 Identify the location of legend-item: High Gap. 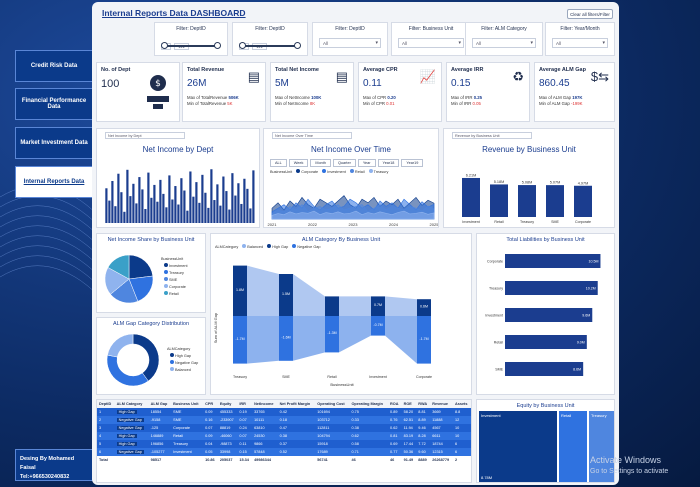
(280, 247).